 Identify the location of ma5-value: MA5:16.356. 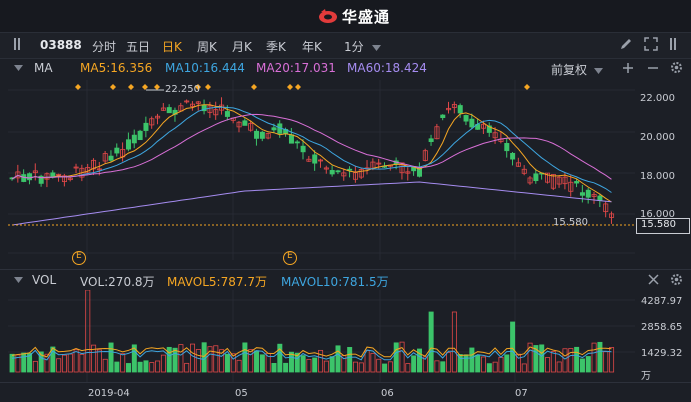
(116, 68).